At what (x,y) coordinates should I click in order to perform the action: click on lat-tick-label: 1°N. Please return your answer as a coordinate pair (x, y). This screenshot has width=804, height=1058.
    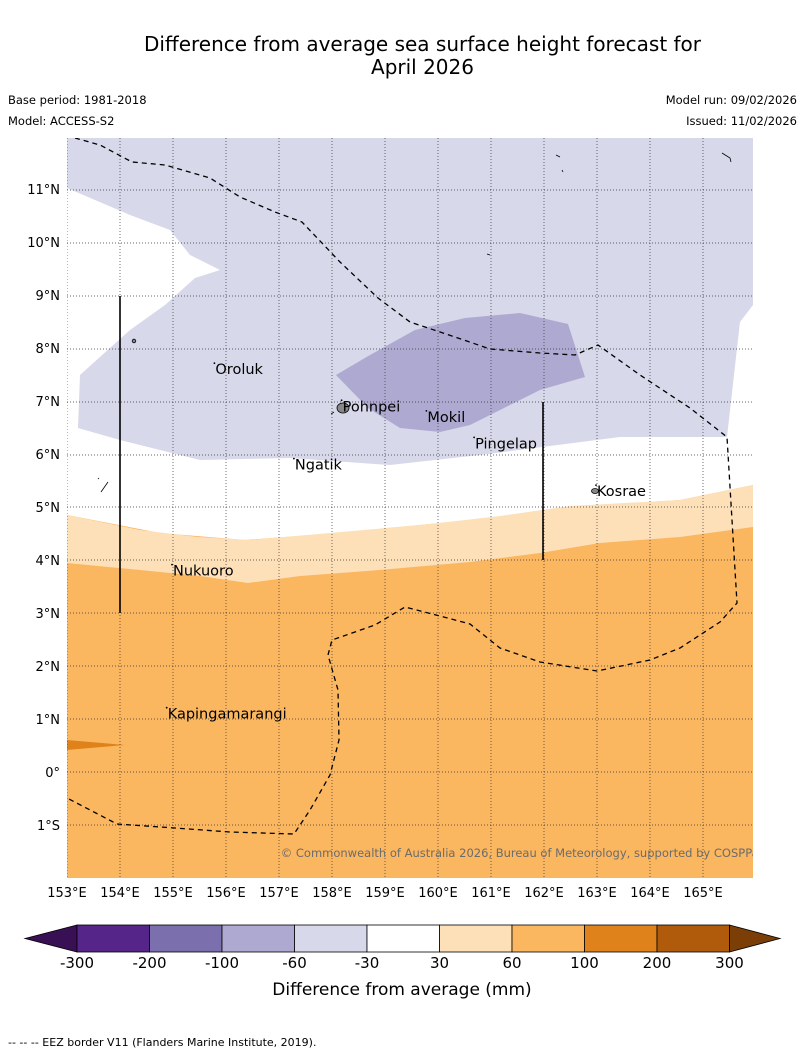
    Looking at the image, I should click on (48, 720).